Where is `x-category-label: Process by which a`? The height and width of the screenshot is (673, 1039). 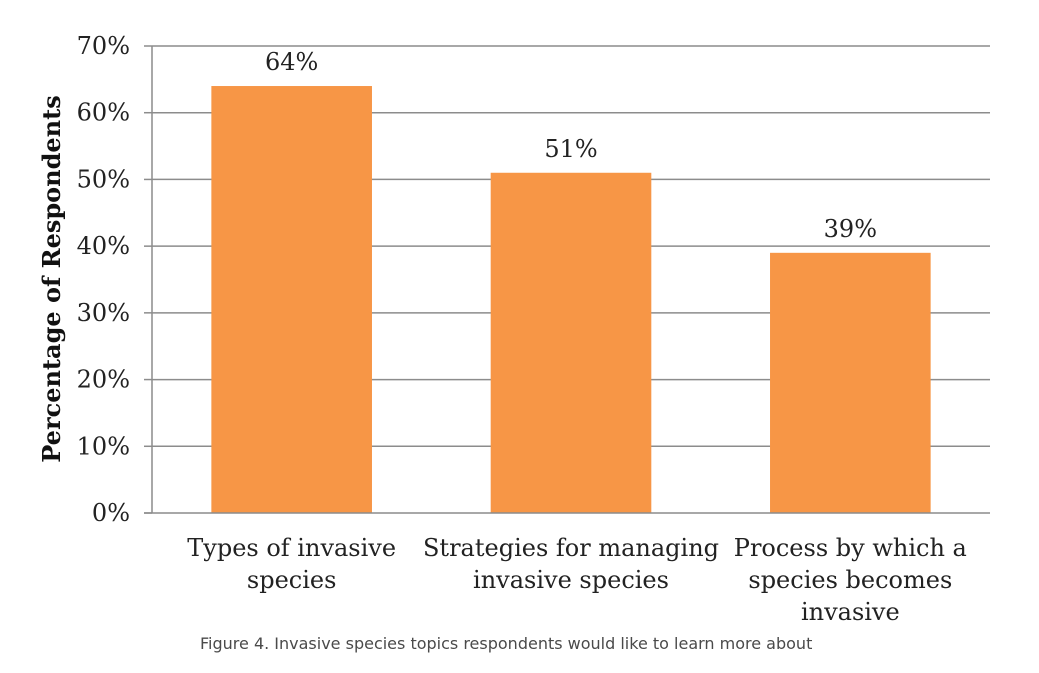 x-category-label: Process by which a is located at coordinates (850, 548).